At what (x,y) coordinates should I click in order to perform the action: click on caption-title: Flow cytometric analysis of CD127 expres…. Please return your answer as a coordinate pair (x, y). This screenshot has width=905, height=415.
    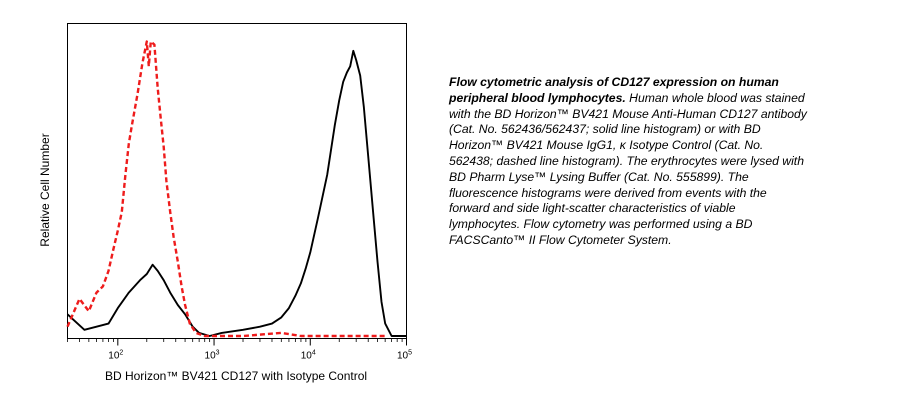
    Looking at the image, I should click on (614, 90).